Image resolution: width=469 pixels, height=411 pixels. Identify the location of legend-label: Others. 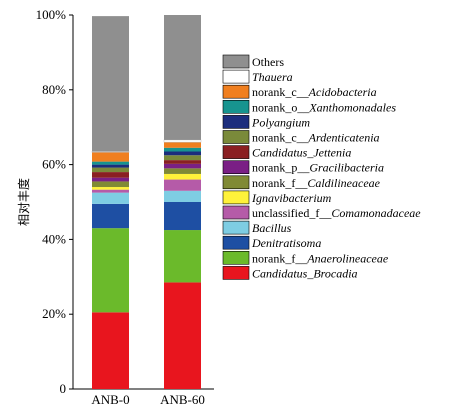
(268, 62).